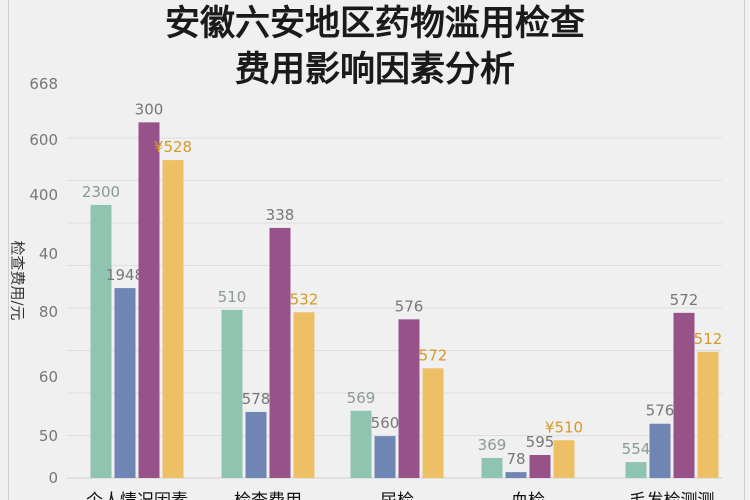 The width and height of the screenshot is (750, 500). I want to click on x-category-label: 尿检, so click(397, 495).